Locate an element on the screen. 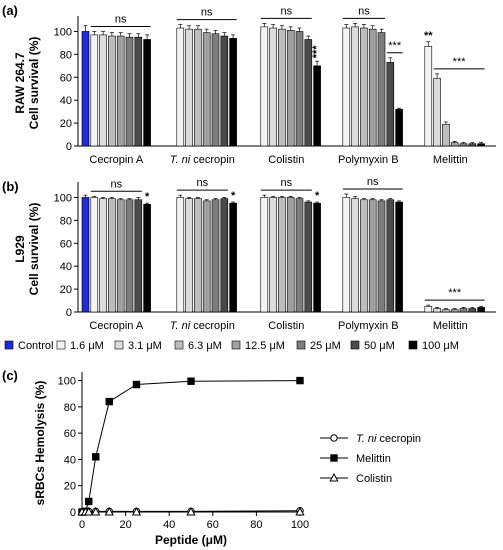 Image resolution: width=503 pixels, height=550 pixels. legend-label: 12.5 μM is located at coordinates (265, 346).